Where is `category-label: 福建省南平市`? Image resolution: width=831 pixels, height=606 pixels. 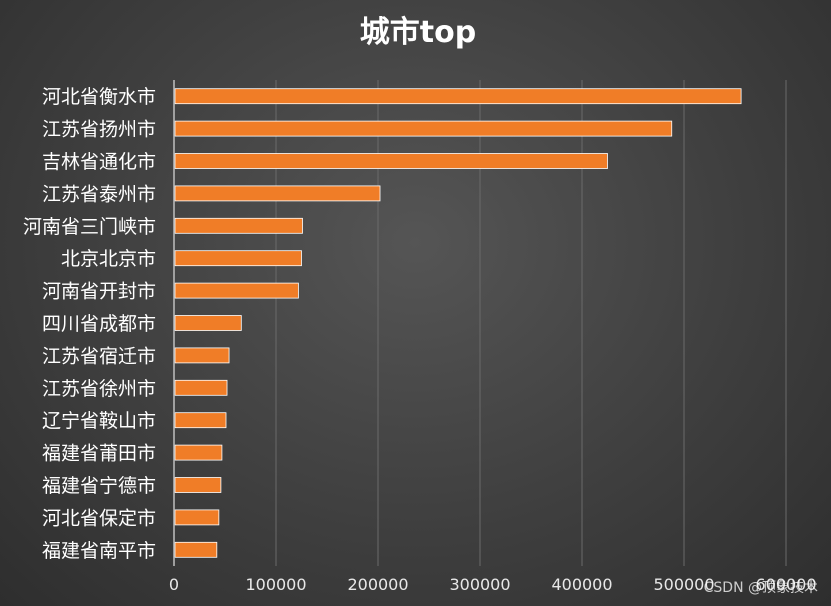 category-label: 福建省南平市 is located at coordinates (99, 551).